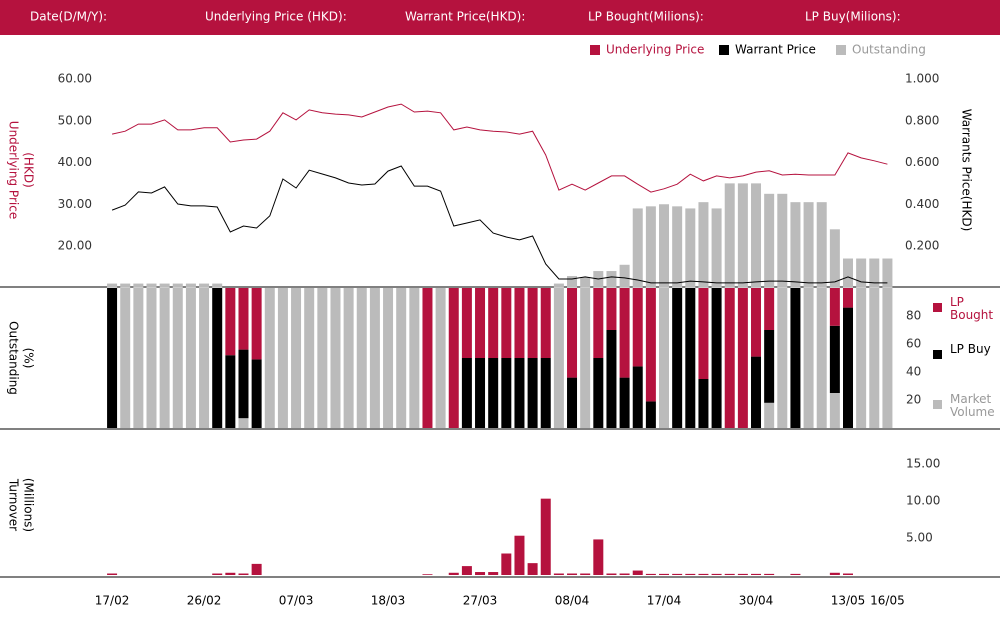  What do you see at coordinates (68, 17) in the screenshot?
I see `header-label: Date(D/M/Y):` at bounding box center [68, 17].